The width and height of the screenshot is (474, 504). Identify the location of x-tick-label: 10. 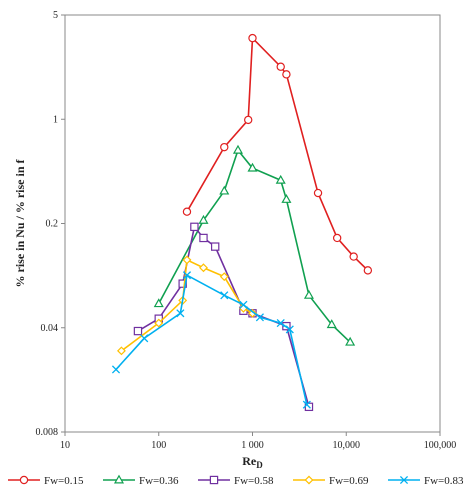
(65, 445).